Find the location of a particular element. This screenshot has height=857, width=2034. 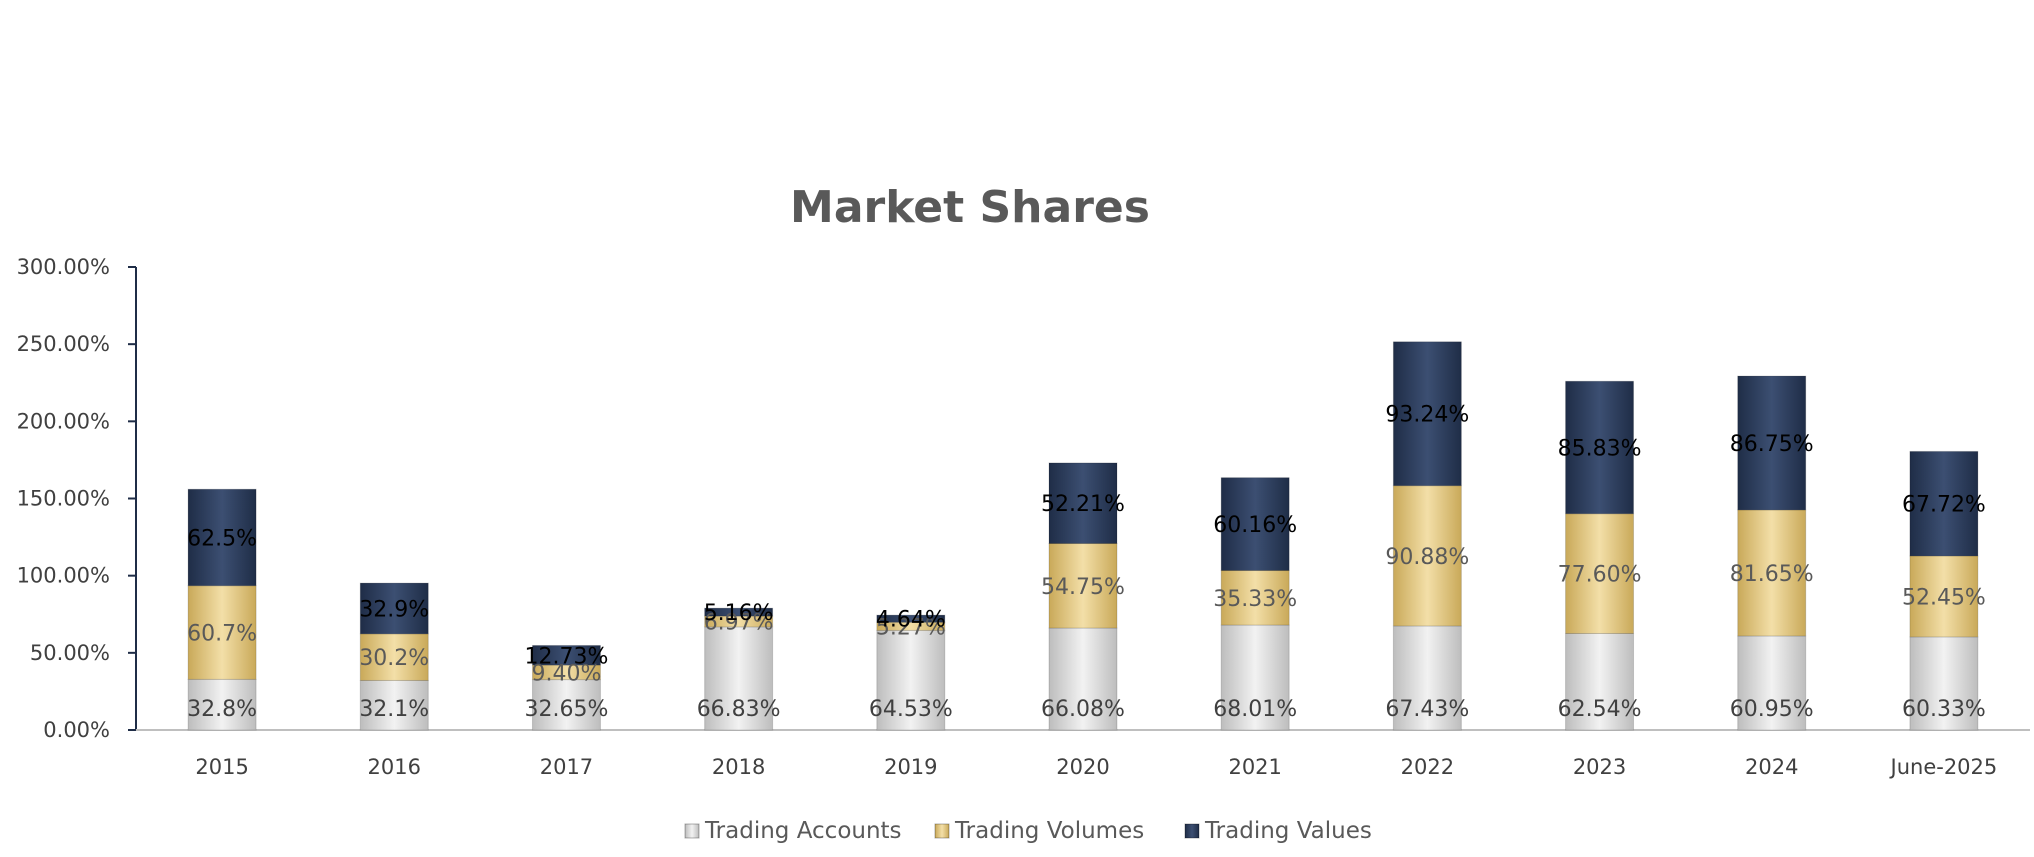

y-tick-label: 150.00% is located at coordinates (63, 499).